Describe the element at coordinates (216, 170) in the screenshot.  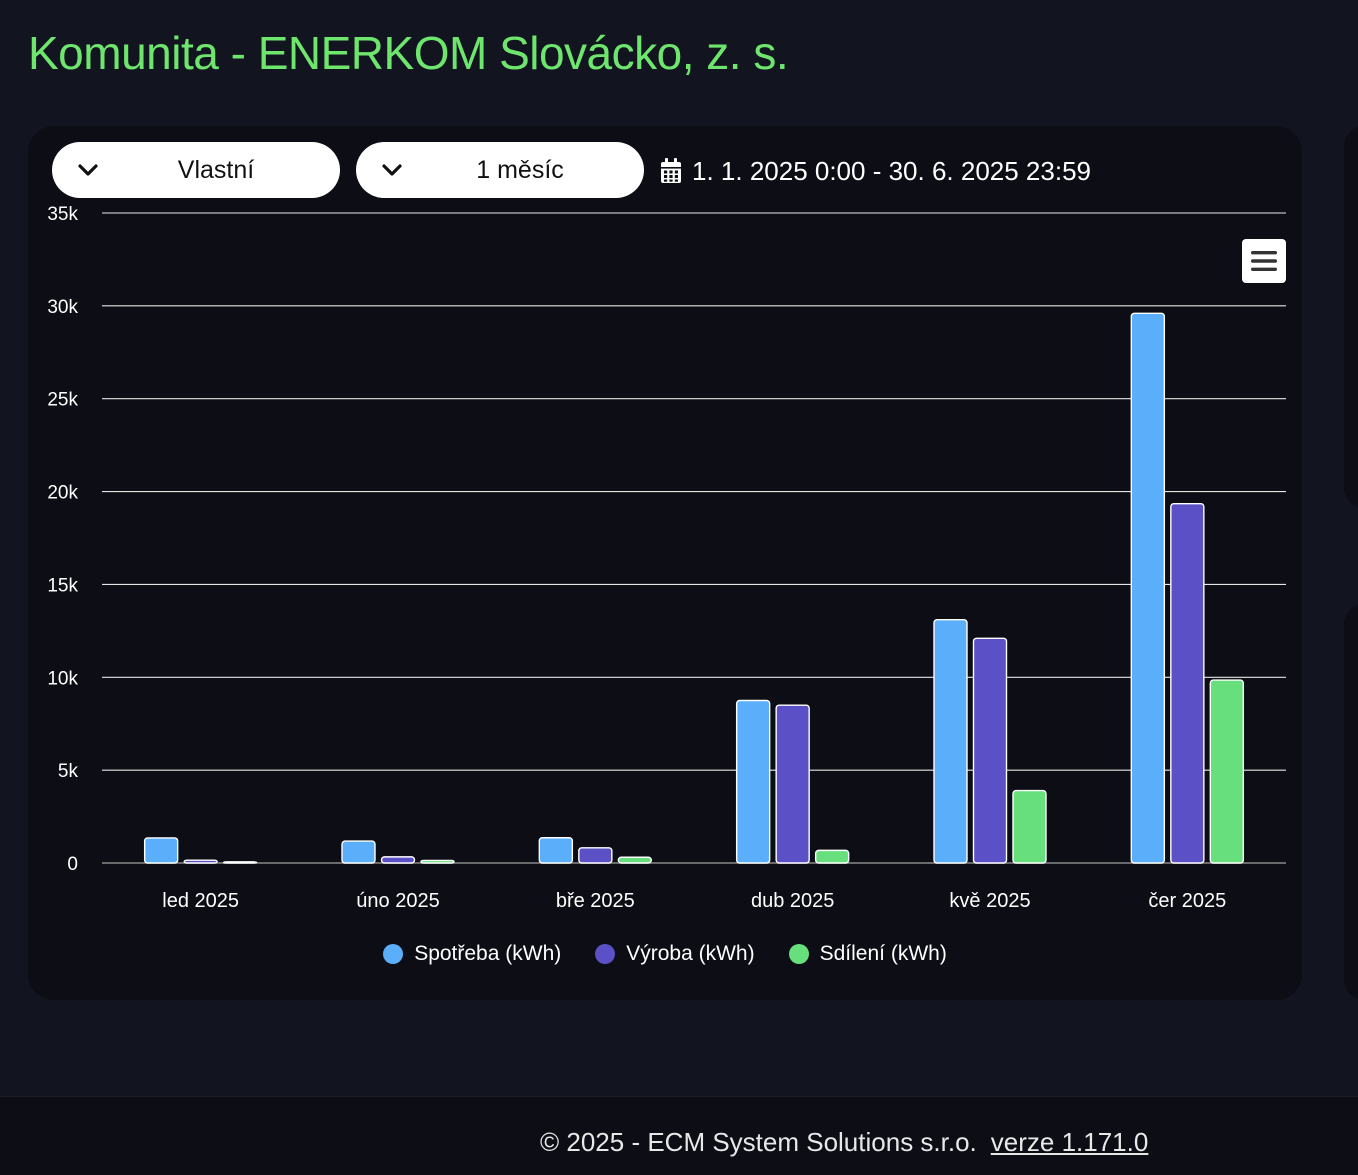
I see `range-type-value: Vlastní` at that location.